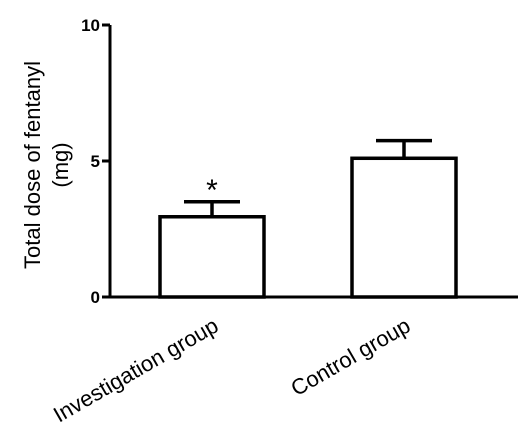 This screenshot has height=445, width=518. Describe the element at coordinates (32, 165) in the screenshot. I see `y-axis-label-line-1: Total dose of fentanyl` at that location.